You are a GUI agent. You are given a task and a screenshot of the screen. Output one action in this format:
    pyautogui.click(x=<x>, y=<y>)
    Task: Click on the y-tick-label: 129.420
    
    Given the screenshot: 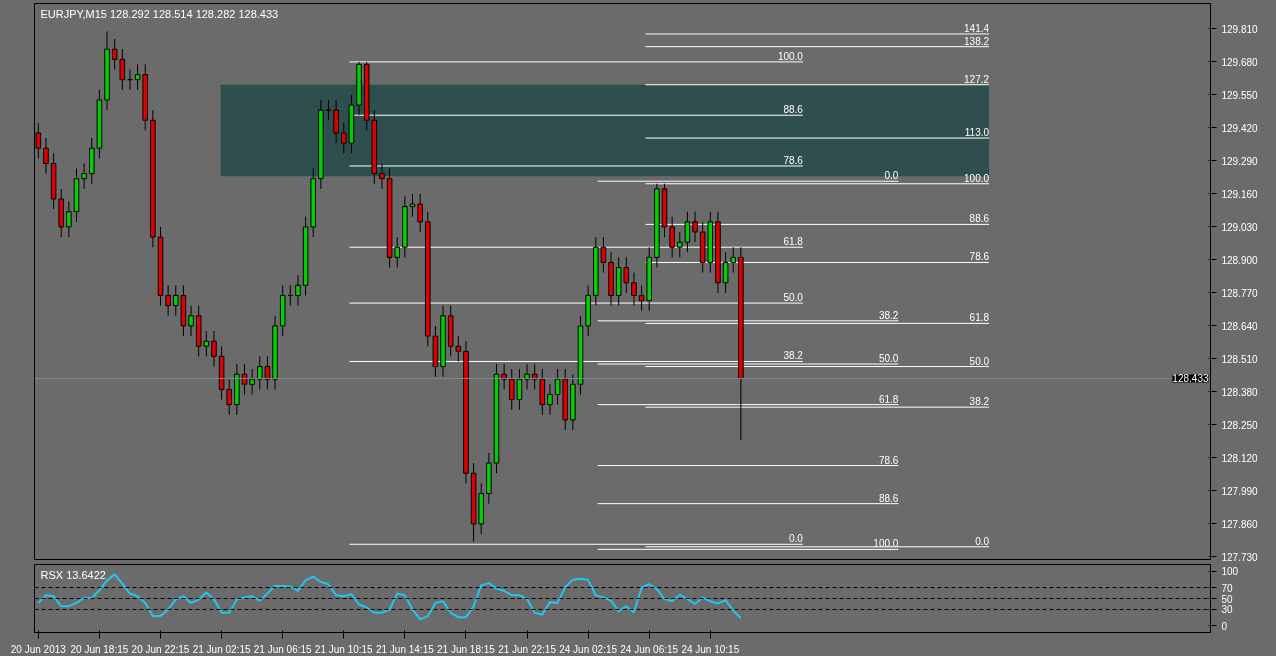 What is the action you would take?
    pyautogui.click(x=1240, y=128)
    